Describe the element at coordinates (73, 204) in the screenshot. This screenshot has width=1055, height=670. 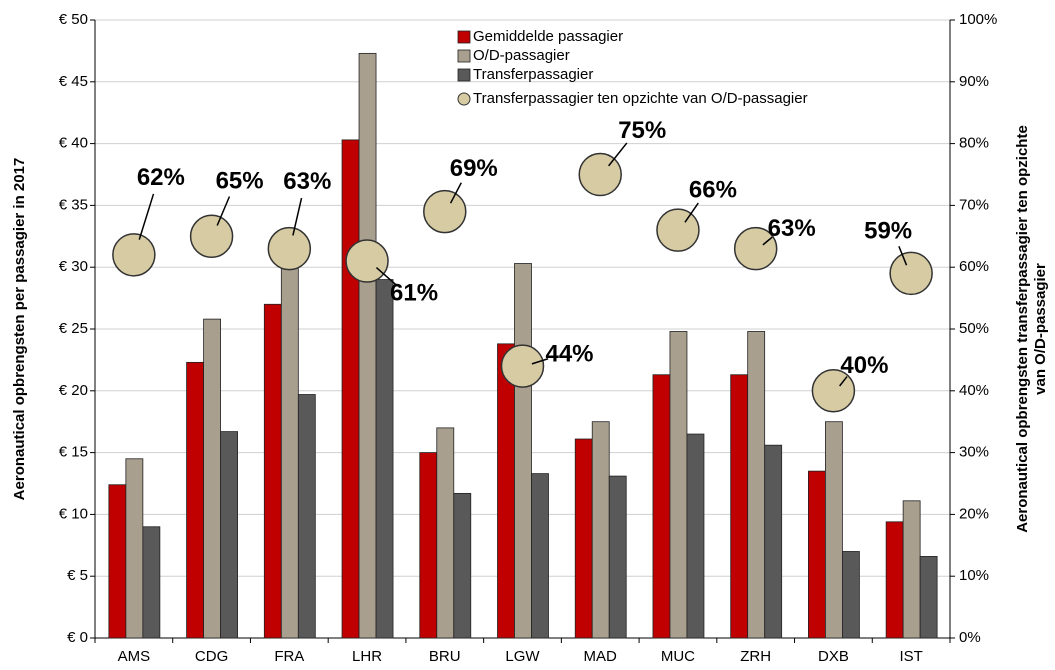
I see `y-tick-label: € 35` at that location.